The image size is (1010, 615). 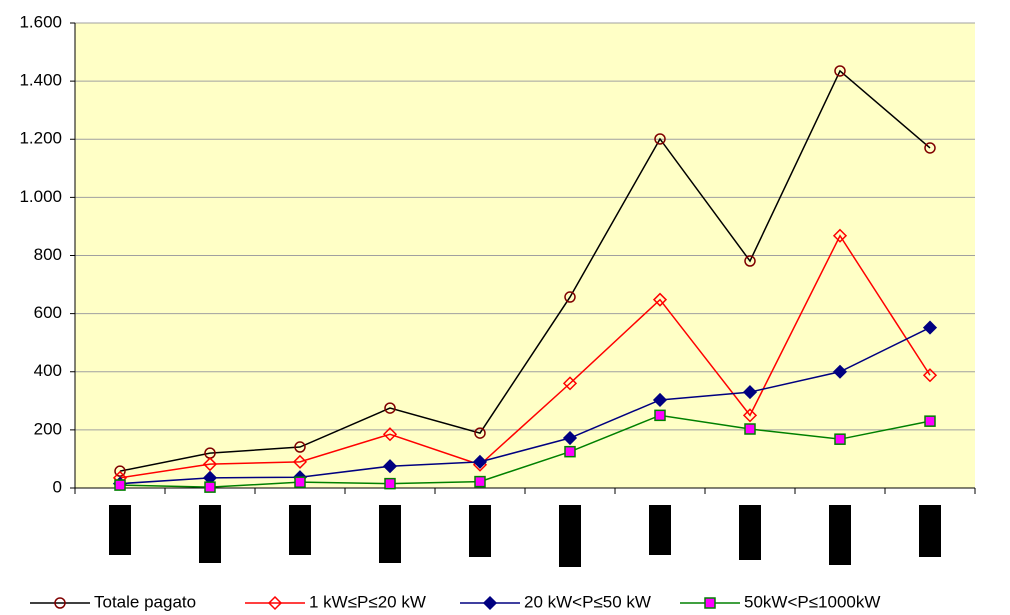 I want to click on legend-label: Totale pagato, so click(x=145, y=601).